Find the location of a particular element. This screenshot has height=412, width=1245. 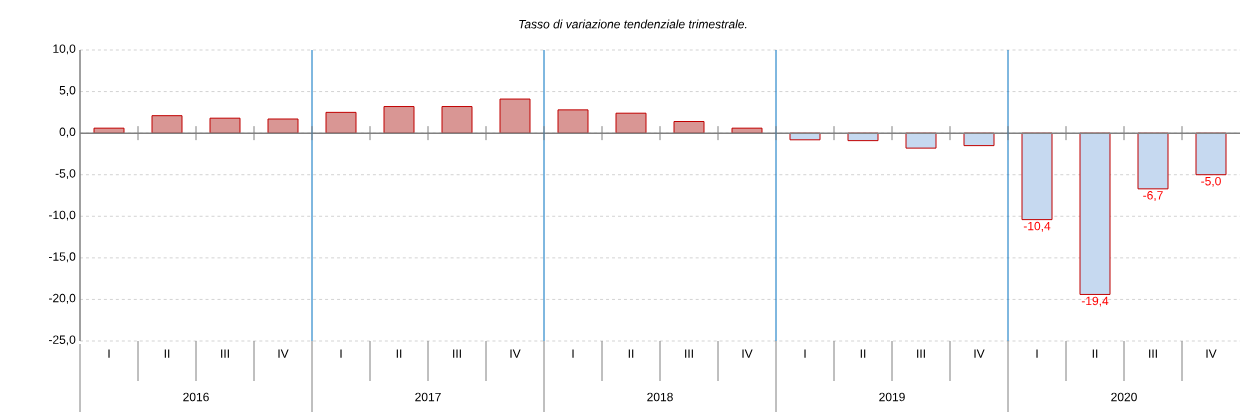

text: 2020 is located at coordinates (1124, 397).